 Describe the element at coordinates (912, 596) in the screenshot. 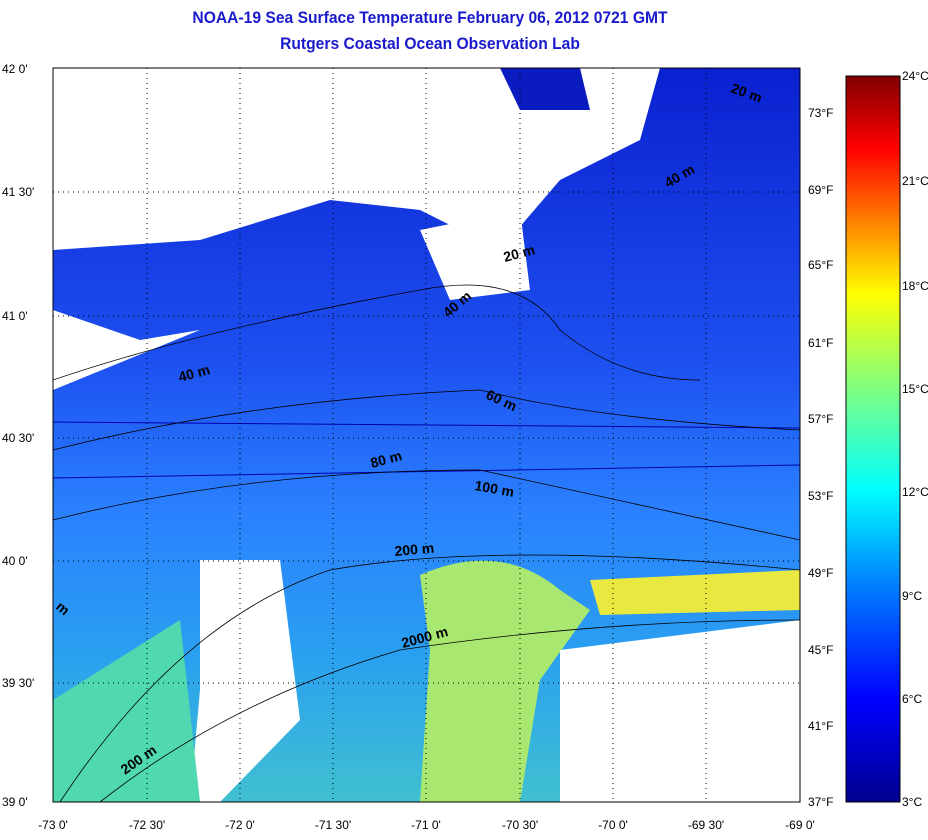

I see `celsius-label: 9°C` at that location.